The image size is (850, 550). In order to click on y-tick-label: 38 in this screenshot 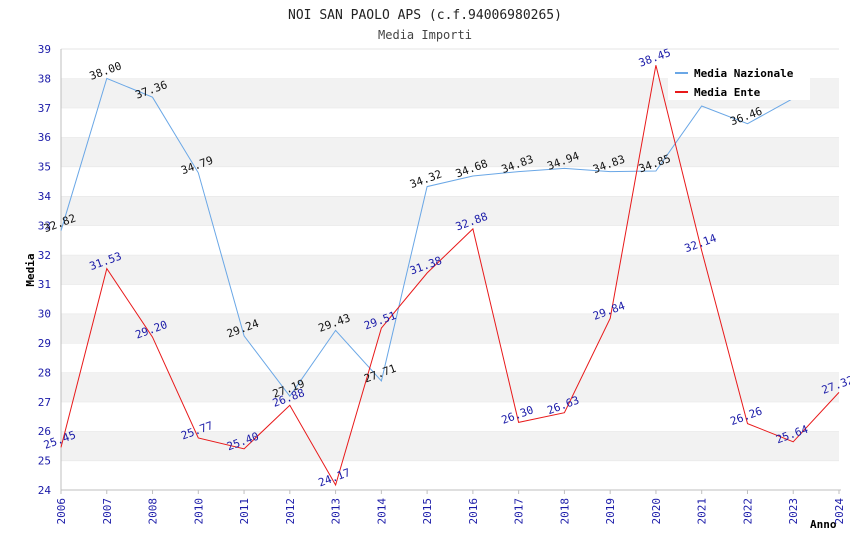, I will do `click(44, 78)`.